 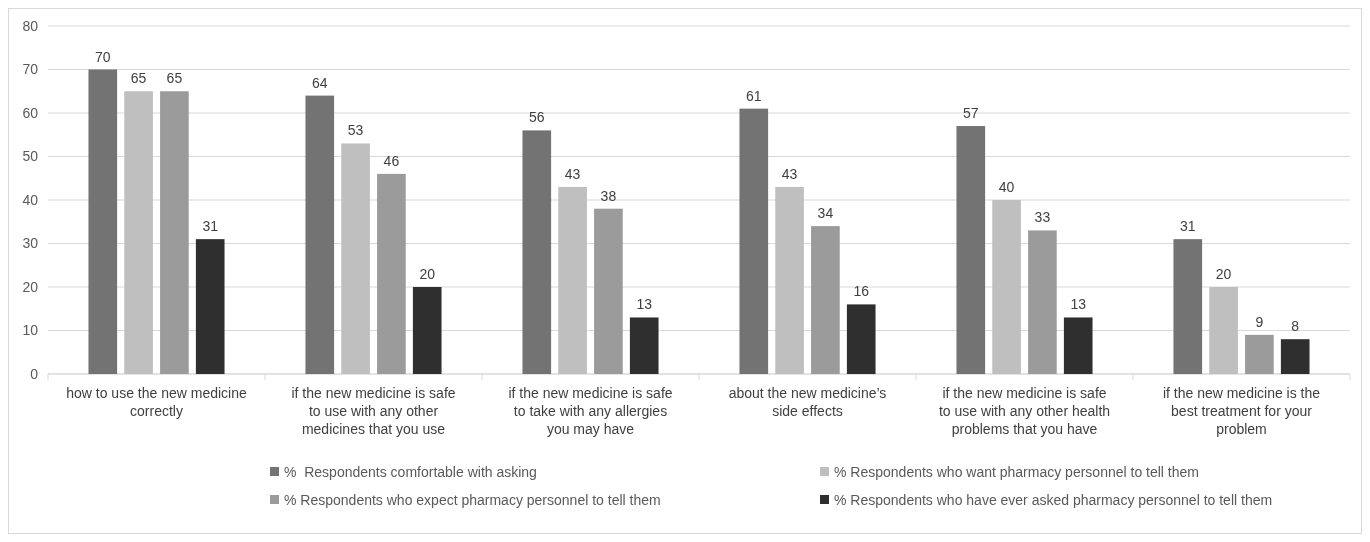 What do you see at coordinates (30, 156) in the screenshot?
I see `y-tick-label: 50` at bounding box center [30, 156].